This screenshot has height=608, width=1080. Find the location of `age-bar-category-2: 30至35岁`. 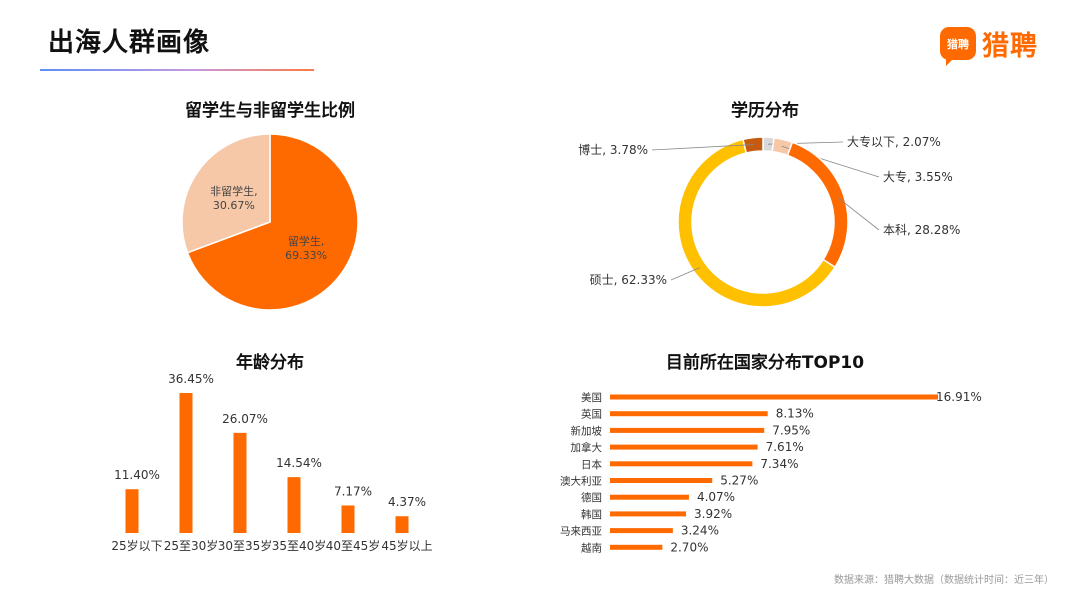

age-bar-category-2: 30至35岁 is located at coordinates (245, 545).